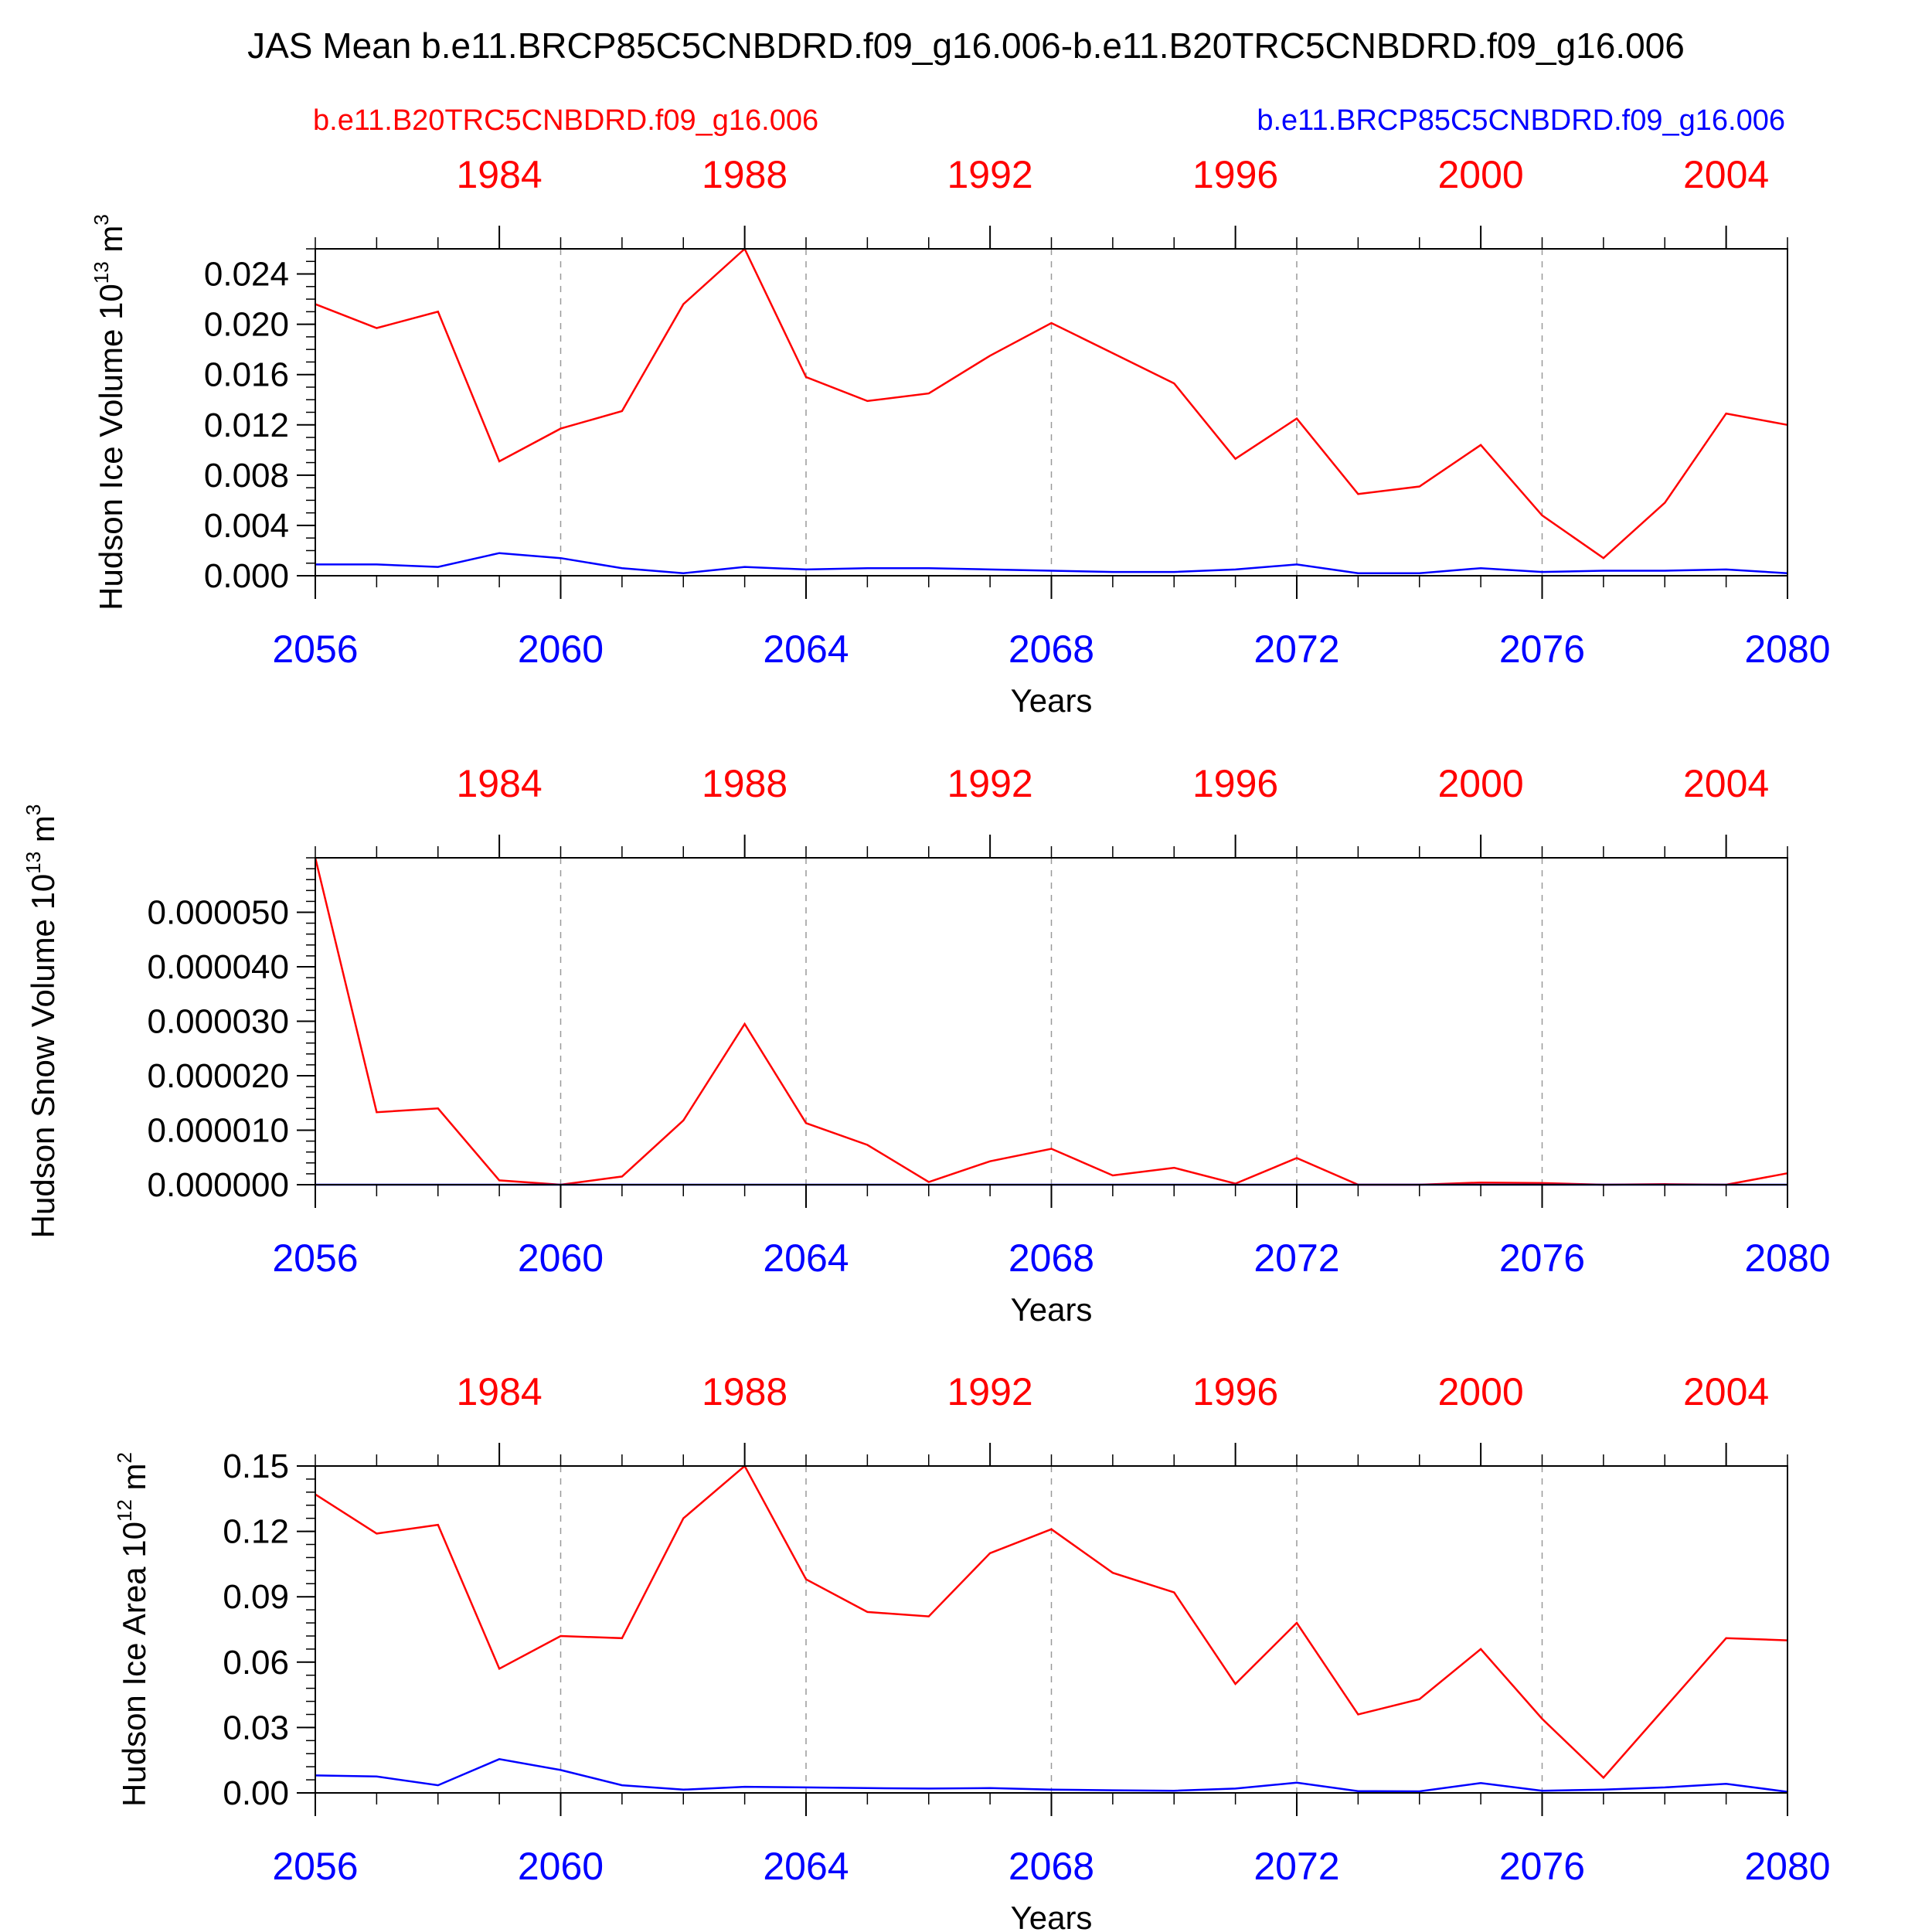  I want to click on legend-control-label: b.e11.B20TRC5CNBDRD.f09_g16.006, so click(565, 120).